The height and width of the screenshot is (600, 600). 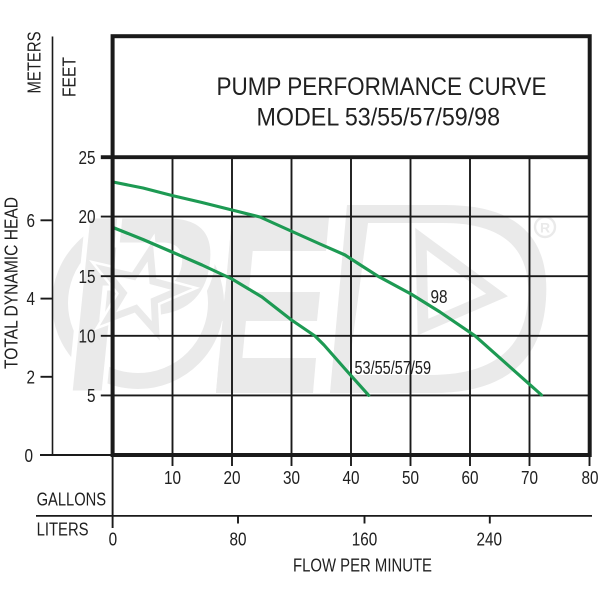 What do you see at coordinates (31, 221) in the screenshot?
I see `svg-text: 6` at bounding box center [31, 221].